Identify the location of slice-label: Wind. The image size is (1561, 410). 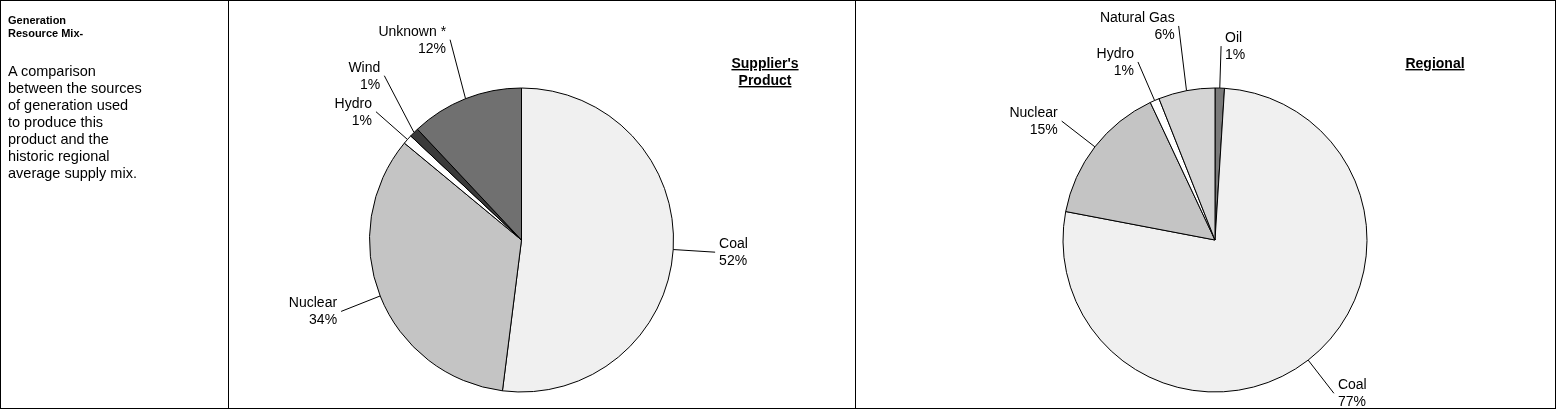
(364, 66).